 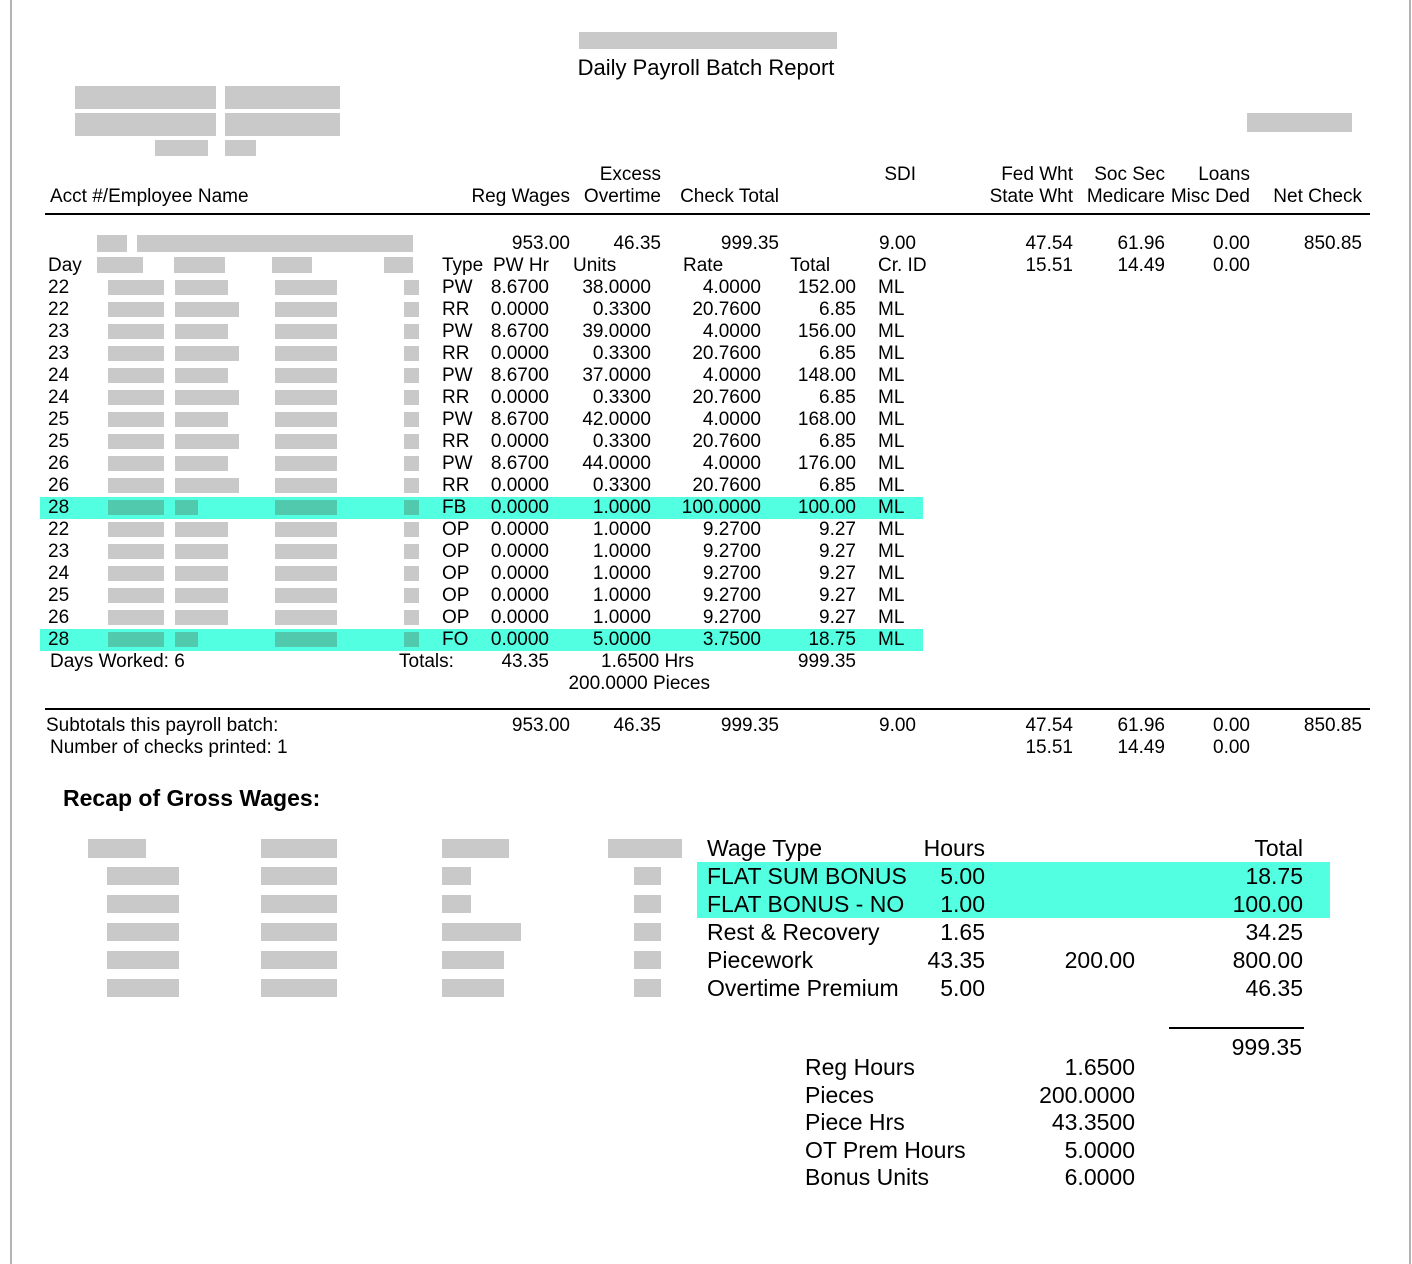 I want to click on cell-total: 176.00, so click(x=826, y=463).